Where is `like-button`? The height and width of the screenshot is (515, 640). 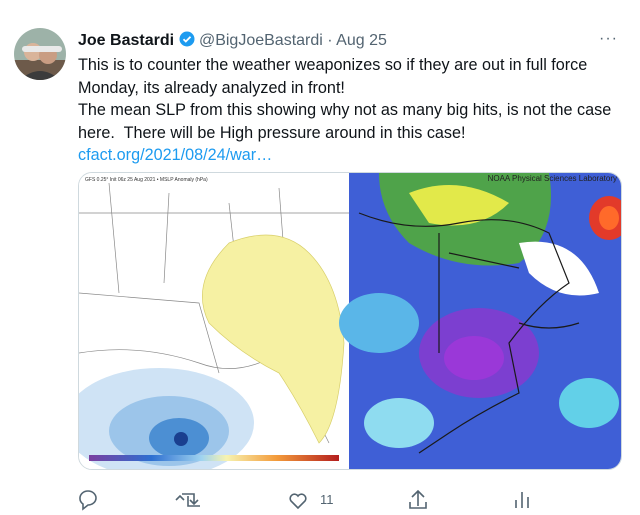 like-button is located at coordinates (298, 501).